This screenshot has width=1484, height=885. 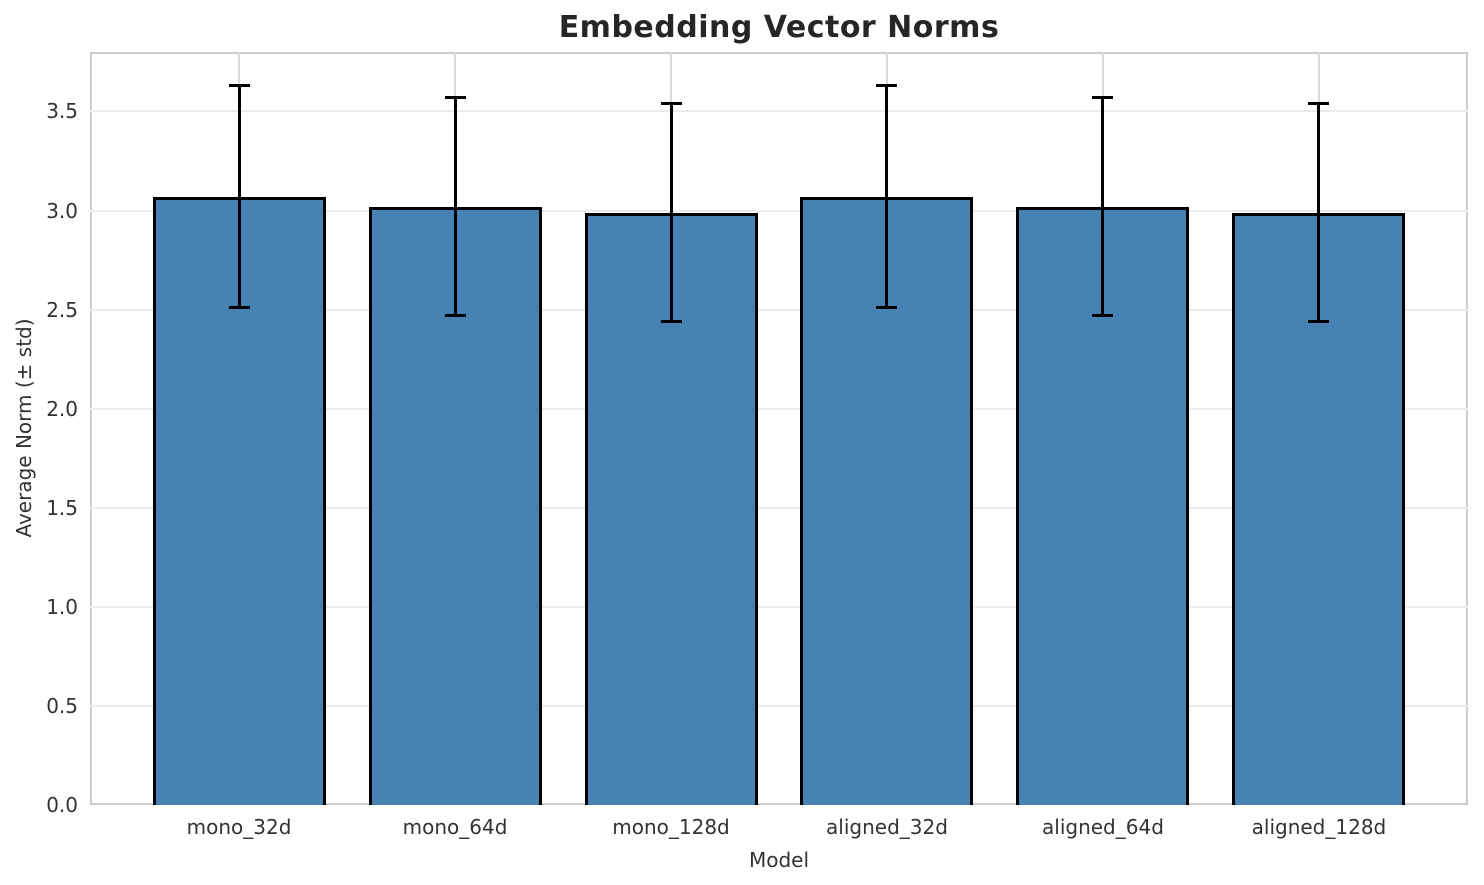 What do you see at coordinates (62, 805) in the screenshot?
I see `y-tick-label: 0.0` at bounding box center [62, 805].